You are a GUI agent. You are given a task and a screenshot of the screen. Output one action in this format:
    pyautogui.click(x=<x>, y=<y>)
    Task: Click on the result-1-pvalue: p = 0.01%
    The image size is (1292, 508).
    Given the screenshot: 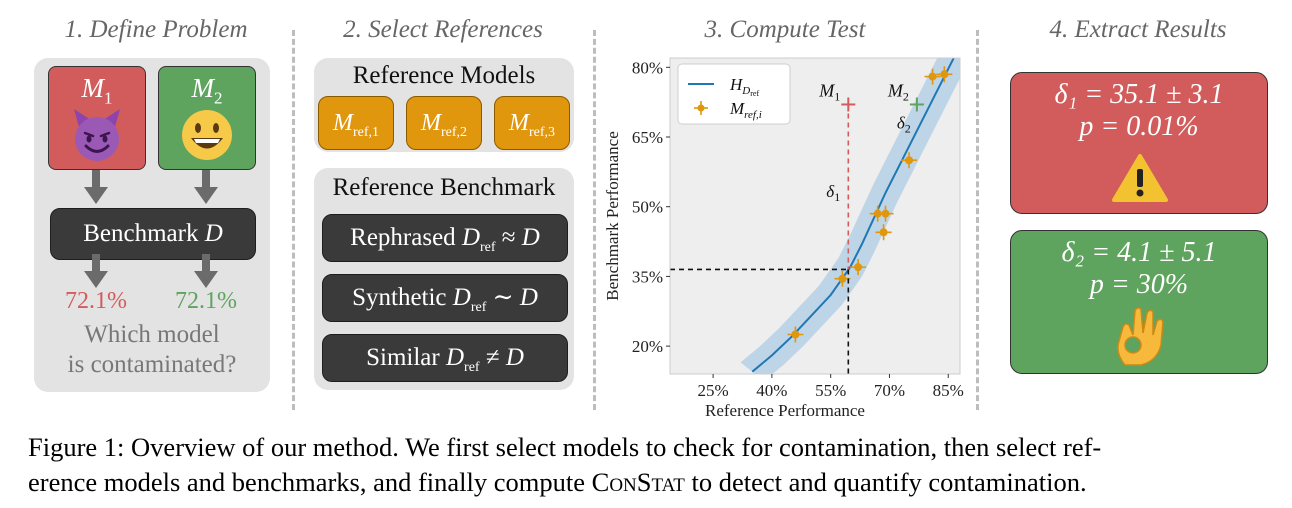 What is the action you would take?
    pyautogui.click(x=1139, y=126)
    